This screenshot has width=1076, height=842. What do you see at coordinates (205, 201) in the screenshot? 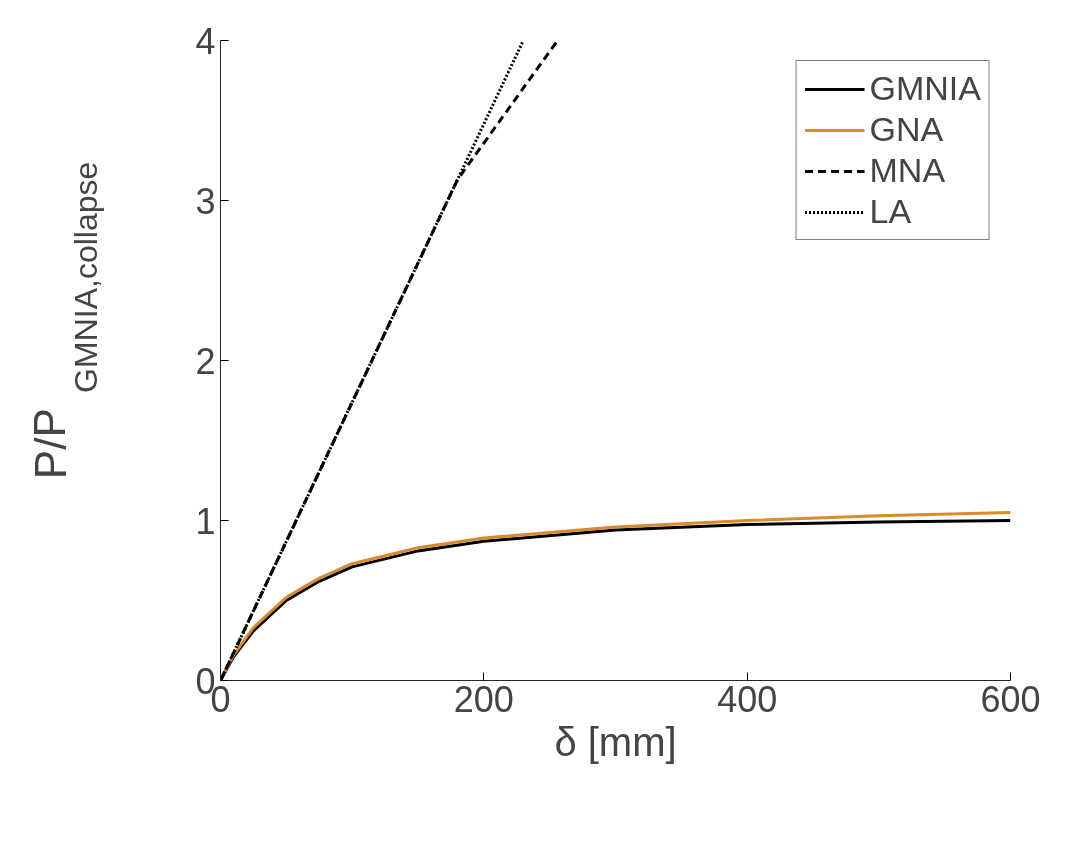
I see `y-tick-label: 3` at bounding box center [205, 201].